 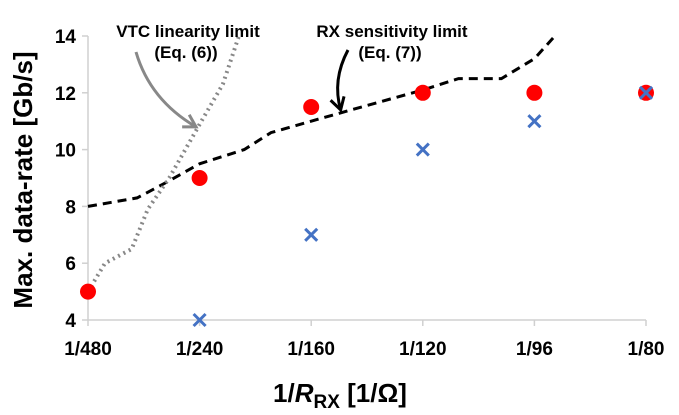 I want to click on vtc-linearity-limit-line, so click(x=163, y=164).